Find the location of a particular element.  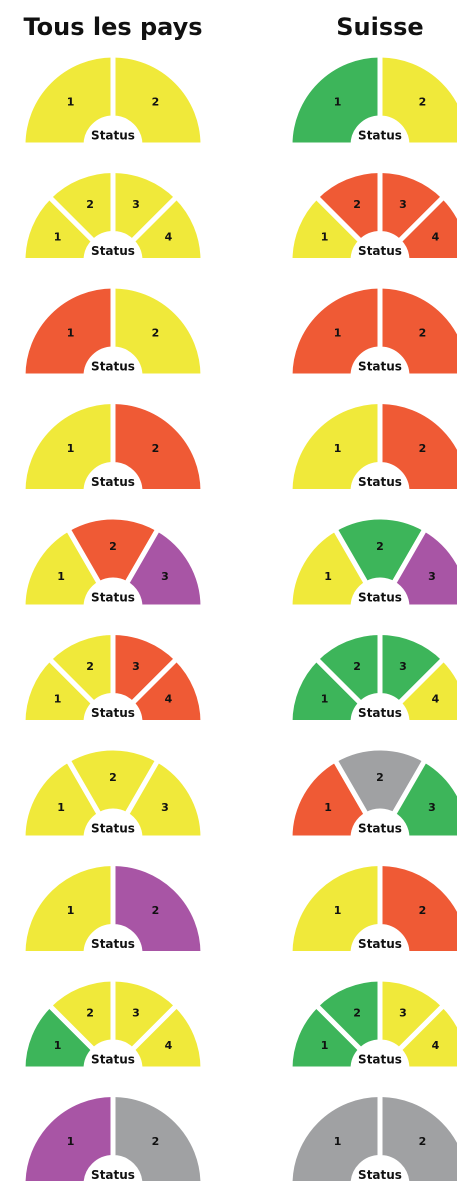

header-all: Tous les pays is located at coordinates (112, 27).